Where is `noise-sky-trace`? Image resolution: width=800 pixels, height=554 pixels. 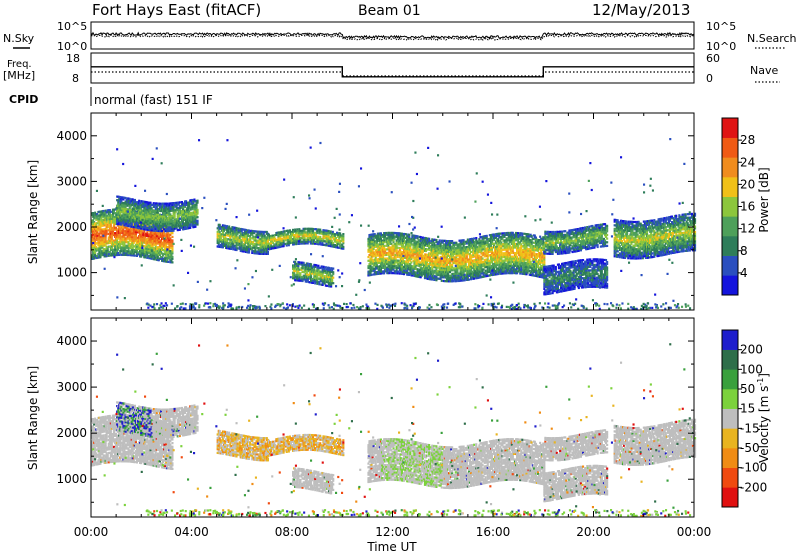
noise-sky-trace is located at coordinates (392, 35).